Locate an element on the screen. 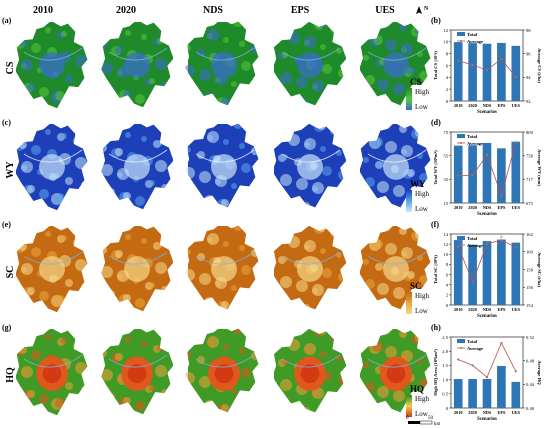 The height and width of the screenshot is (428, 550). y2-tick-label: 717 is located at coordinates (530, 179).